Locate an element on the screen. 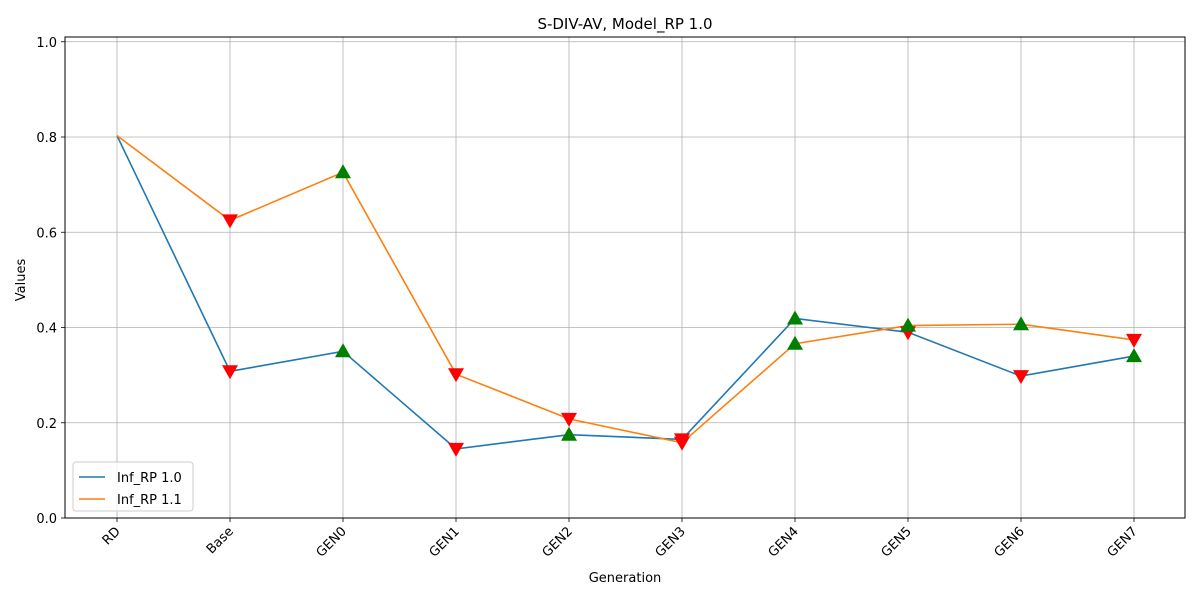 The image size is (1200, 600). x-tick-label: GEN7 is located at coordinates (1123, 542).